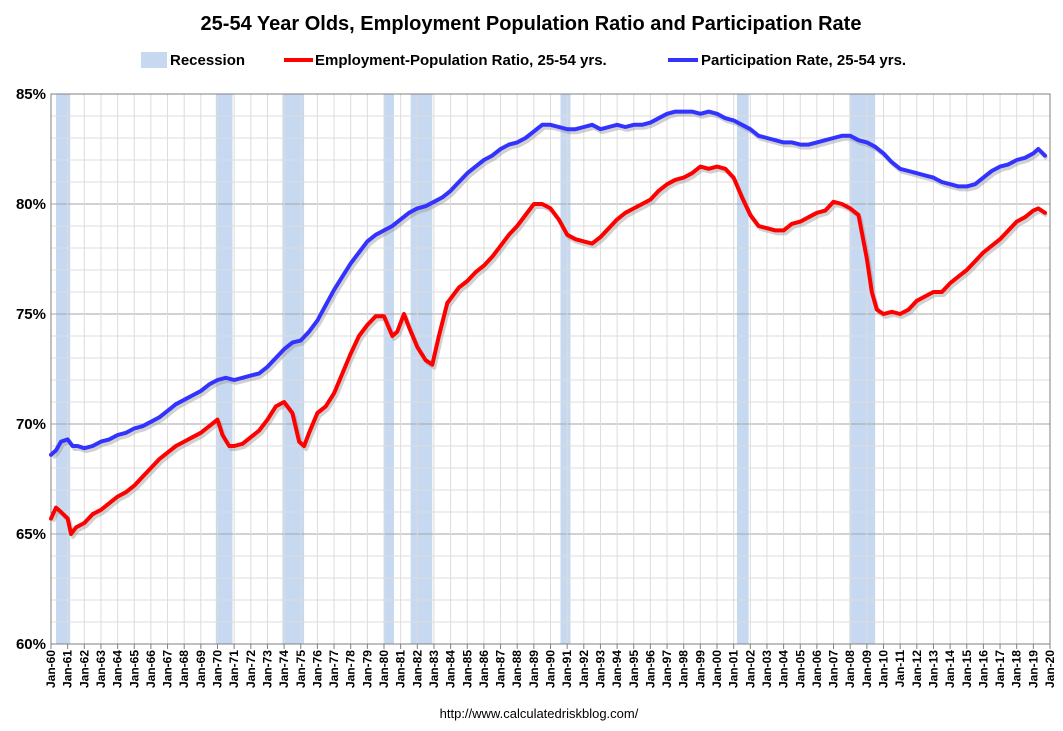 This screenshot has width=1063, height=731. I want to click on x-tick-label: Jan-72, so click(251, 669).